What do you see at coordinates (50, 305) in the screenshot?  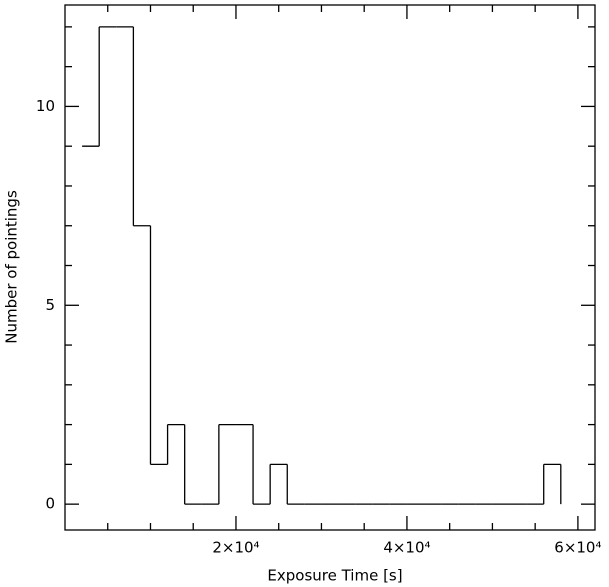 I see `y-tick-label: 5` at bounding box center [50, 305].